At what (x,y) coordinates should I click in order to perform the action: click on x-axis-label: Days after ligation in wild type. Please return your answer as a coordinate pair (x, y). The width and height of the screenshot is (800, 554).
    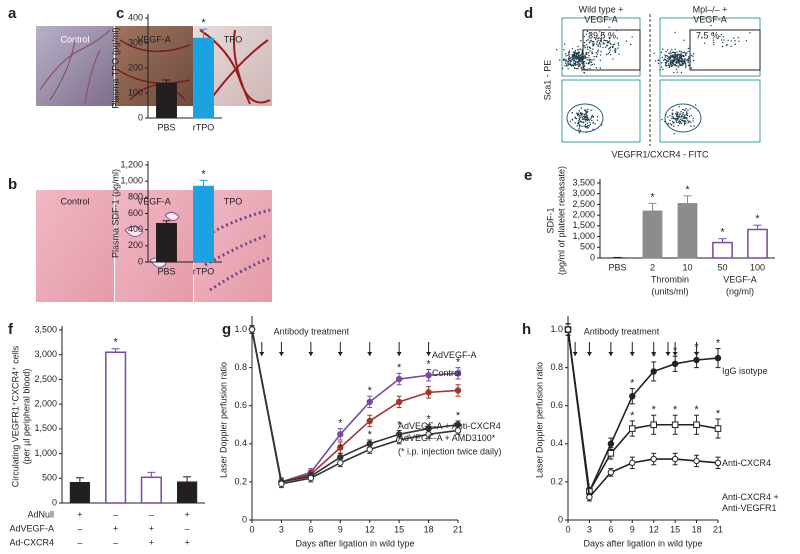
    Looking at the image, I should click on (642, 543).